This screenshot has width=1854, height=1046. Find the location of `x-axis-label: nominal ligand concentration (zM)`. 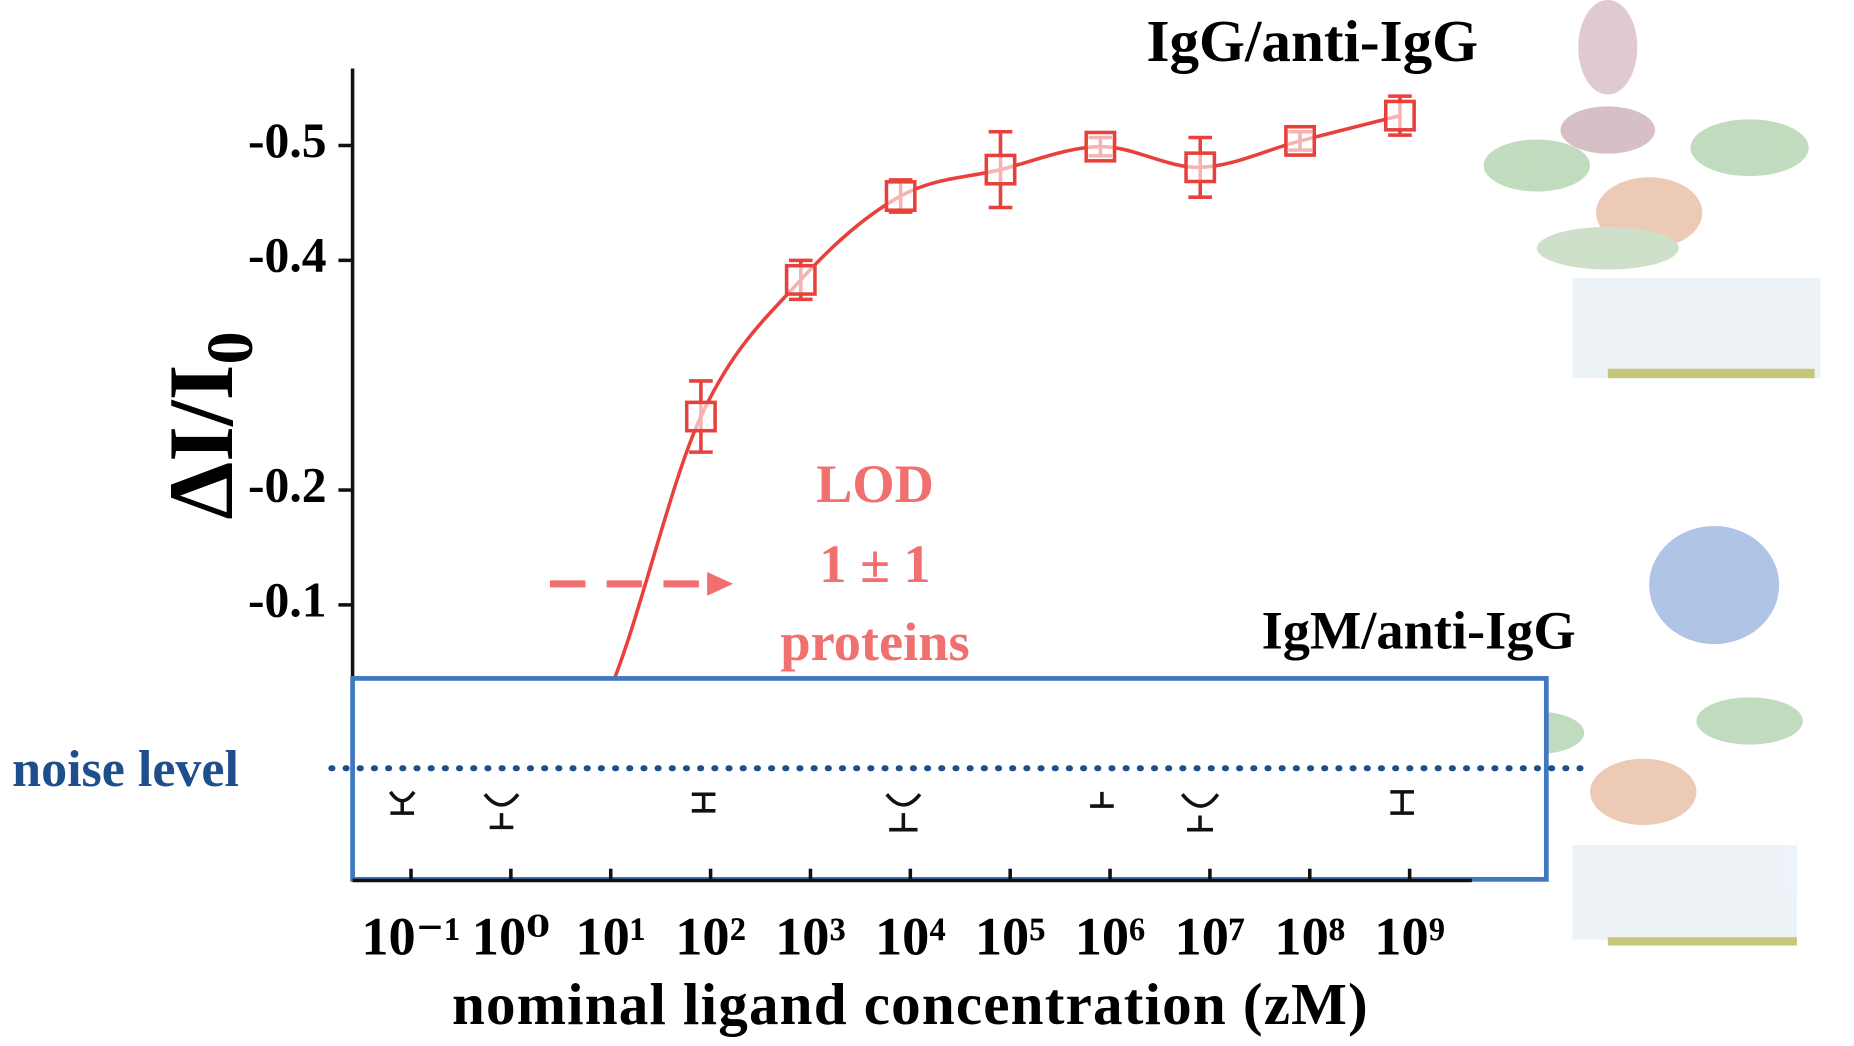

x-axis-label: nominal ligand concentration (zM) is located at coordinates (910, 1004).